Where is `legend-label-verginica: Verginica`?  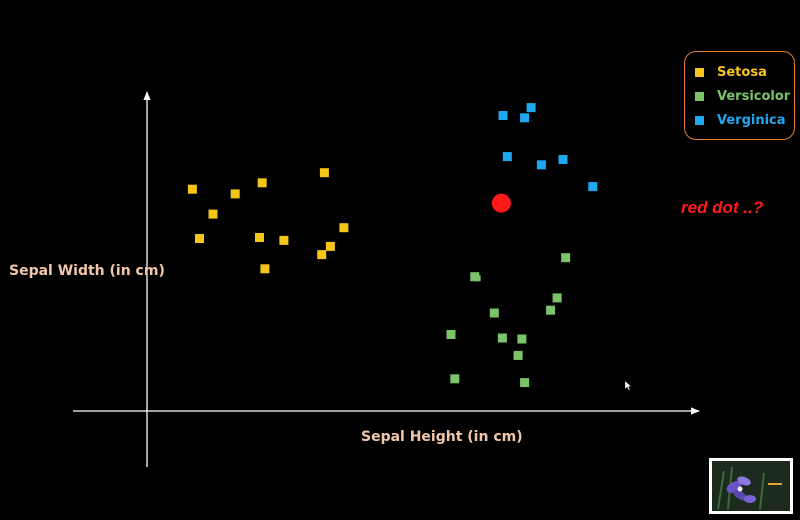
legend-label-verginica: Verginica is located at coordinates (751, 120).